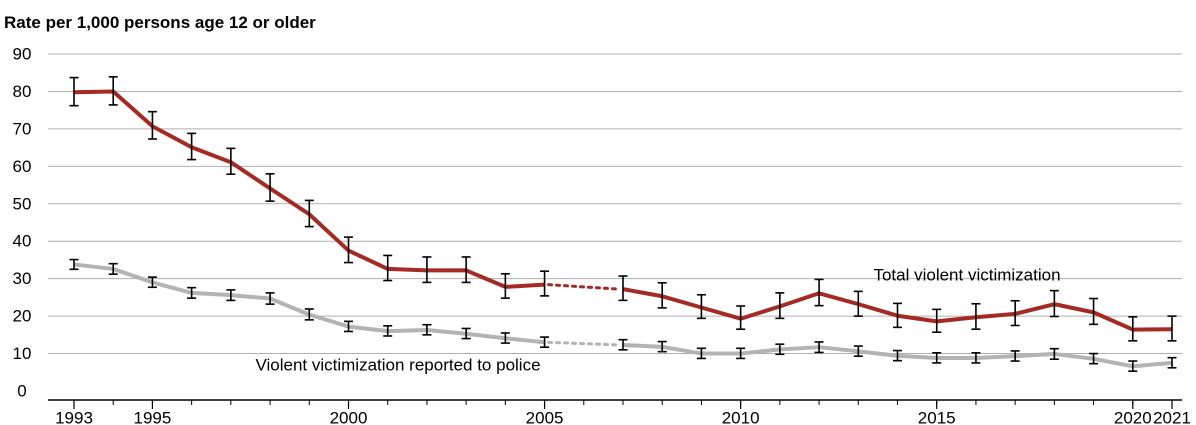 The image size is (1196, 425). Describe the element at coordinates (22, 316) in the screenshot. I see `y-tick-label: 20` at that location.